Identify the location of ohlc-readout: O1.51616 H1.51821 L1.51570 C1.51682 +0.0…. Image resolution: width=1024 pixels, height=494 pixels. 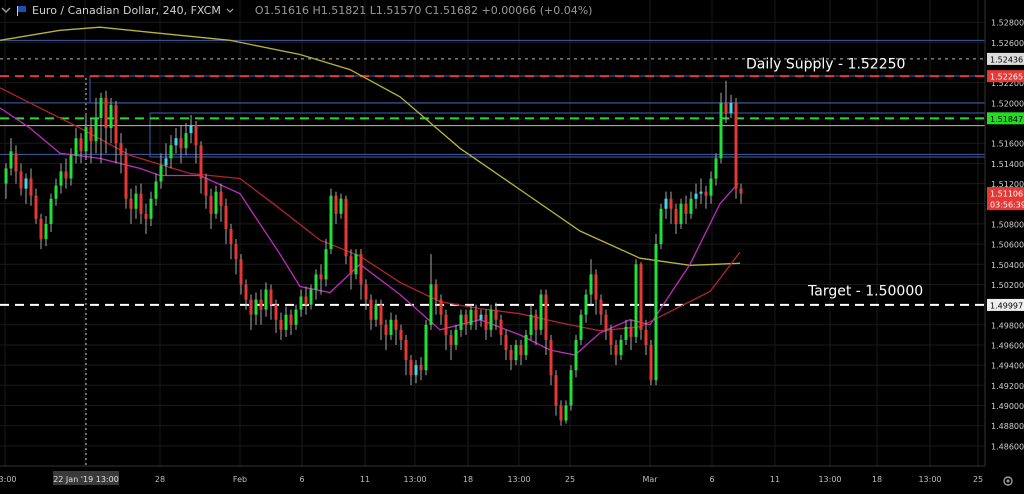
(423, 10).